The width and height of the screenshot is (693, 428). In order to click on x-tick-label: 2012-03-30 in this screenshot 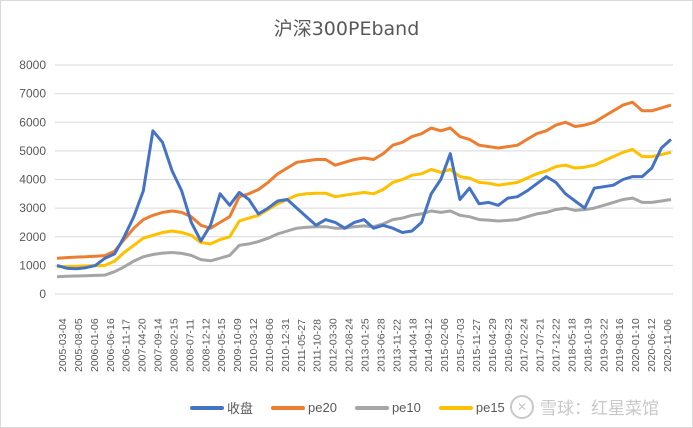, I will do `click(334, 345)`.